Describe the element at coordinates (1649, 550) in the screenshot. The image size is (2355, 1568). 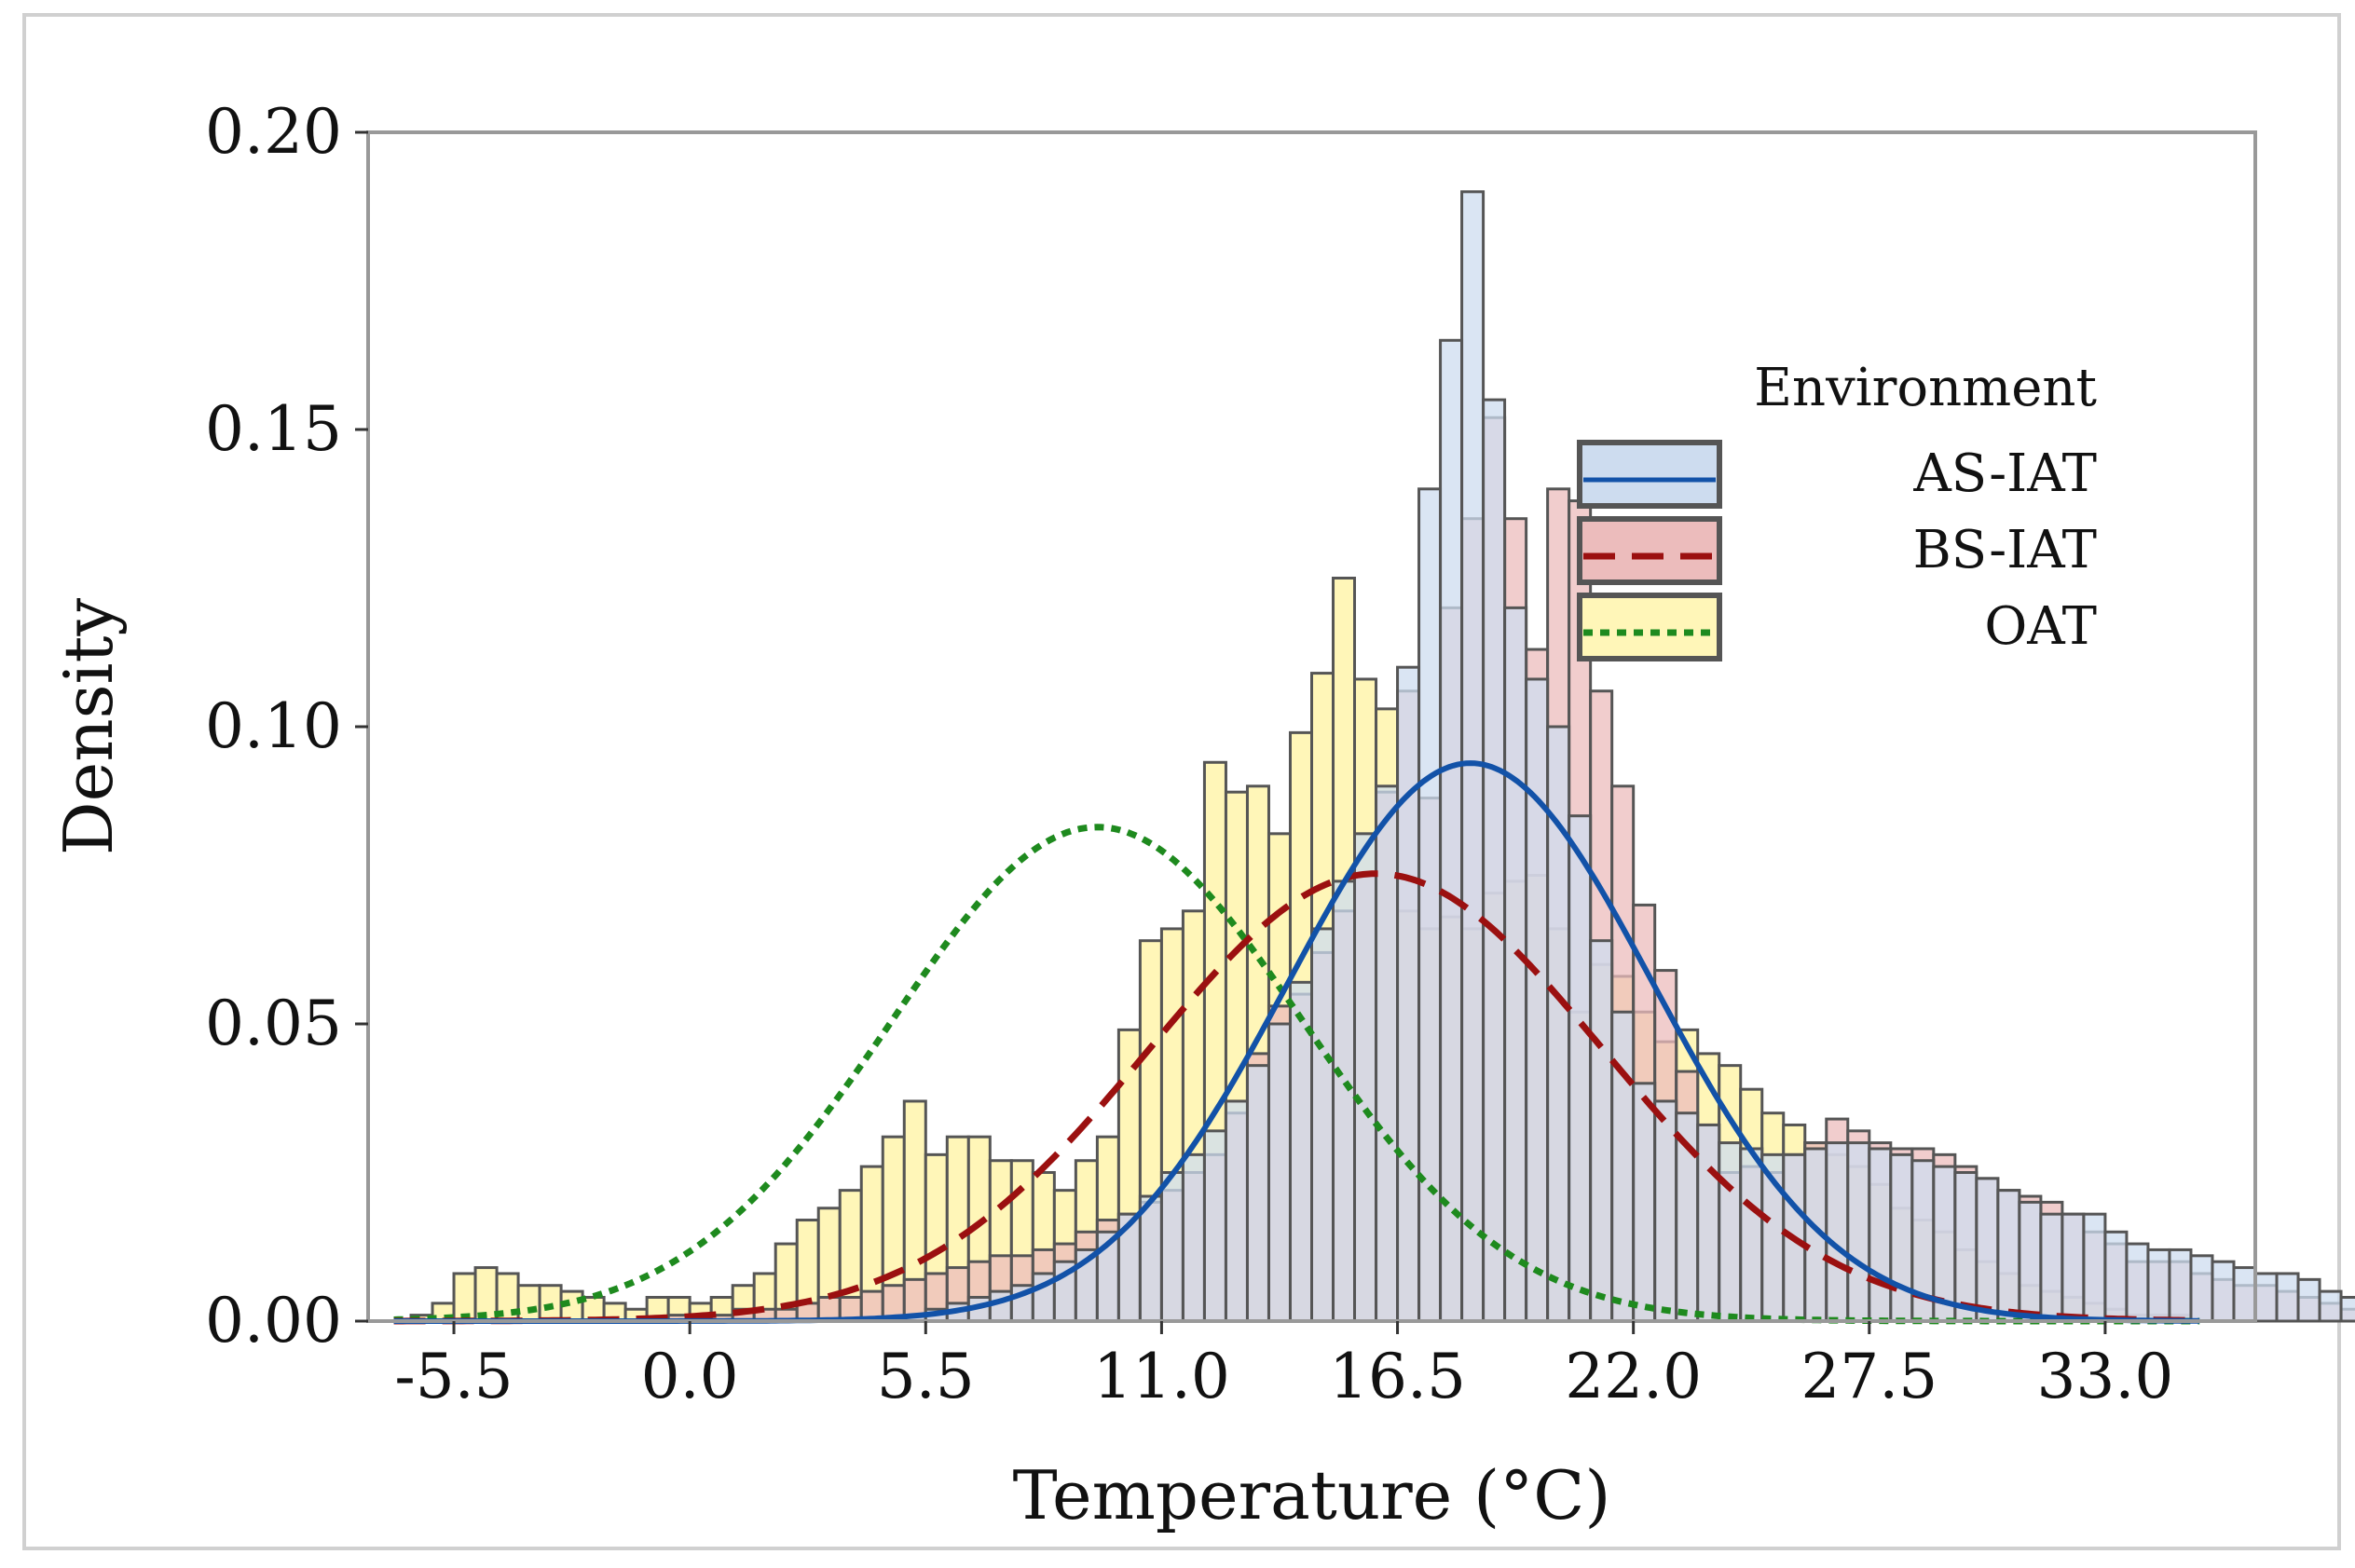
I see `bs-iat-legend-swatch` at that location.